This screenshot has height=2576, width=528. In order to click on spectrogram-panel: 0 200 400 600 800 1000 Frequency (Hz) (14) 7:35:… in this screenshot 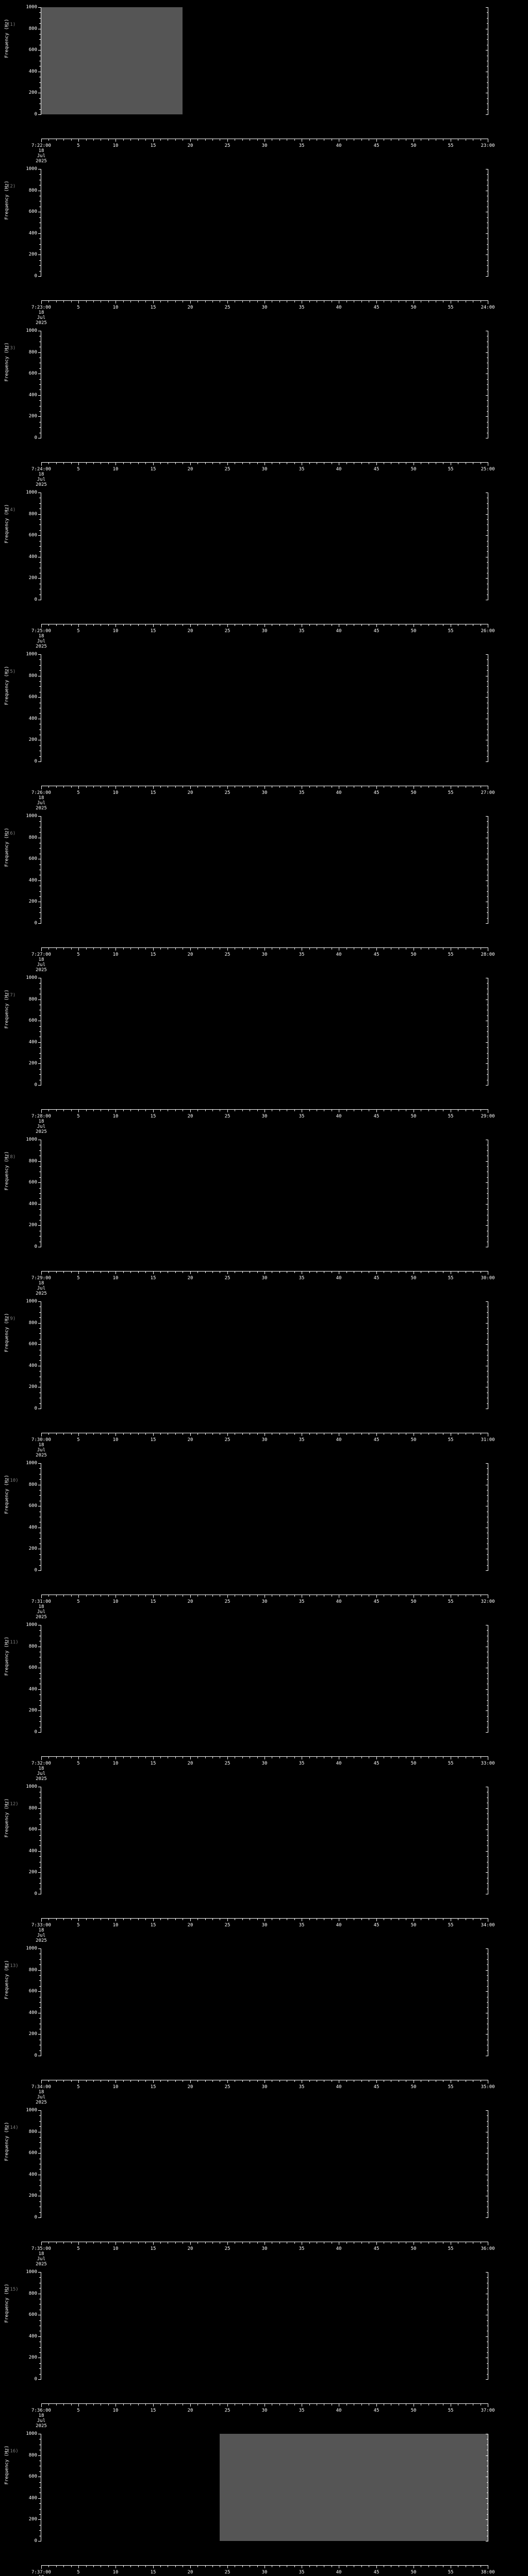, I will do `click(264, 2185)`.